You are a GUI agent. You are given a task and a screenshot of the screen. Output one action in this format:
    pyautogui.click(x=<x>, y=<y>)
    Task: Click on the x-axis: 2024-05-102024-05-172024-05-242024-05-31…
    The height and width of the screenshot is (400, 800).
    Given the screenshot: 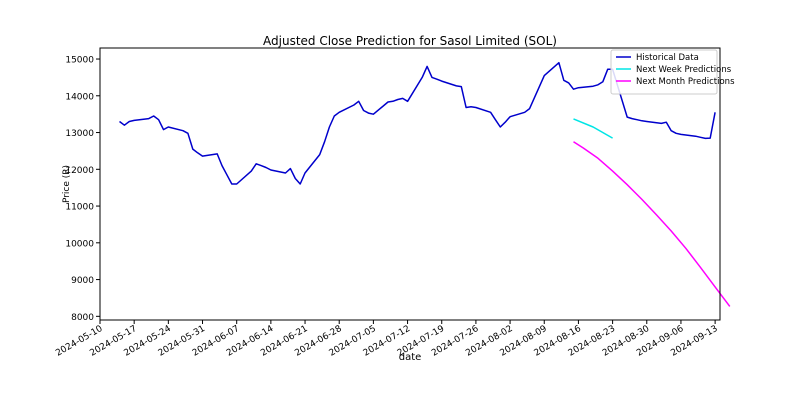 What is the action you would take?
    pyautogui.click(x=387, y=339)
    